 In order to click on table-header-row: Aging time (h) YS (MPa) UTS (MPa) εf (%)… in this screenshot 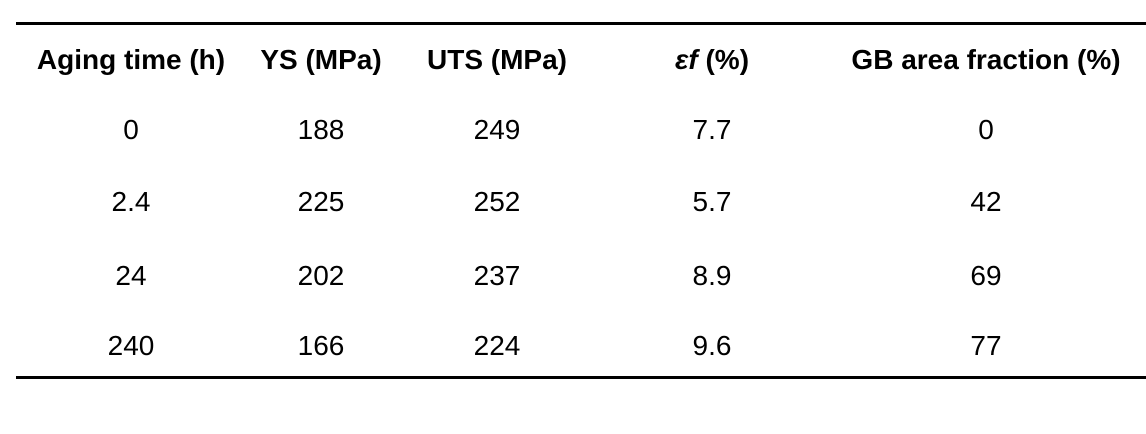, I will do `click(573, 60)`.